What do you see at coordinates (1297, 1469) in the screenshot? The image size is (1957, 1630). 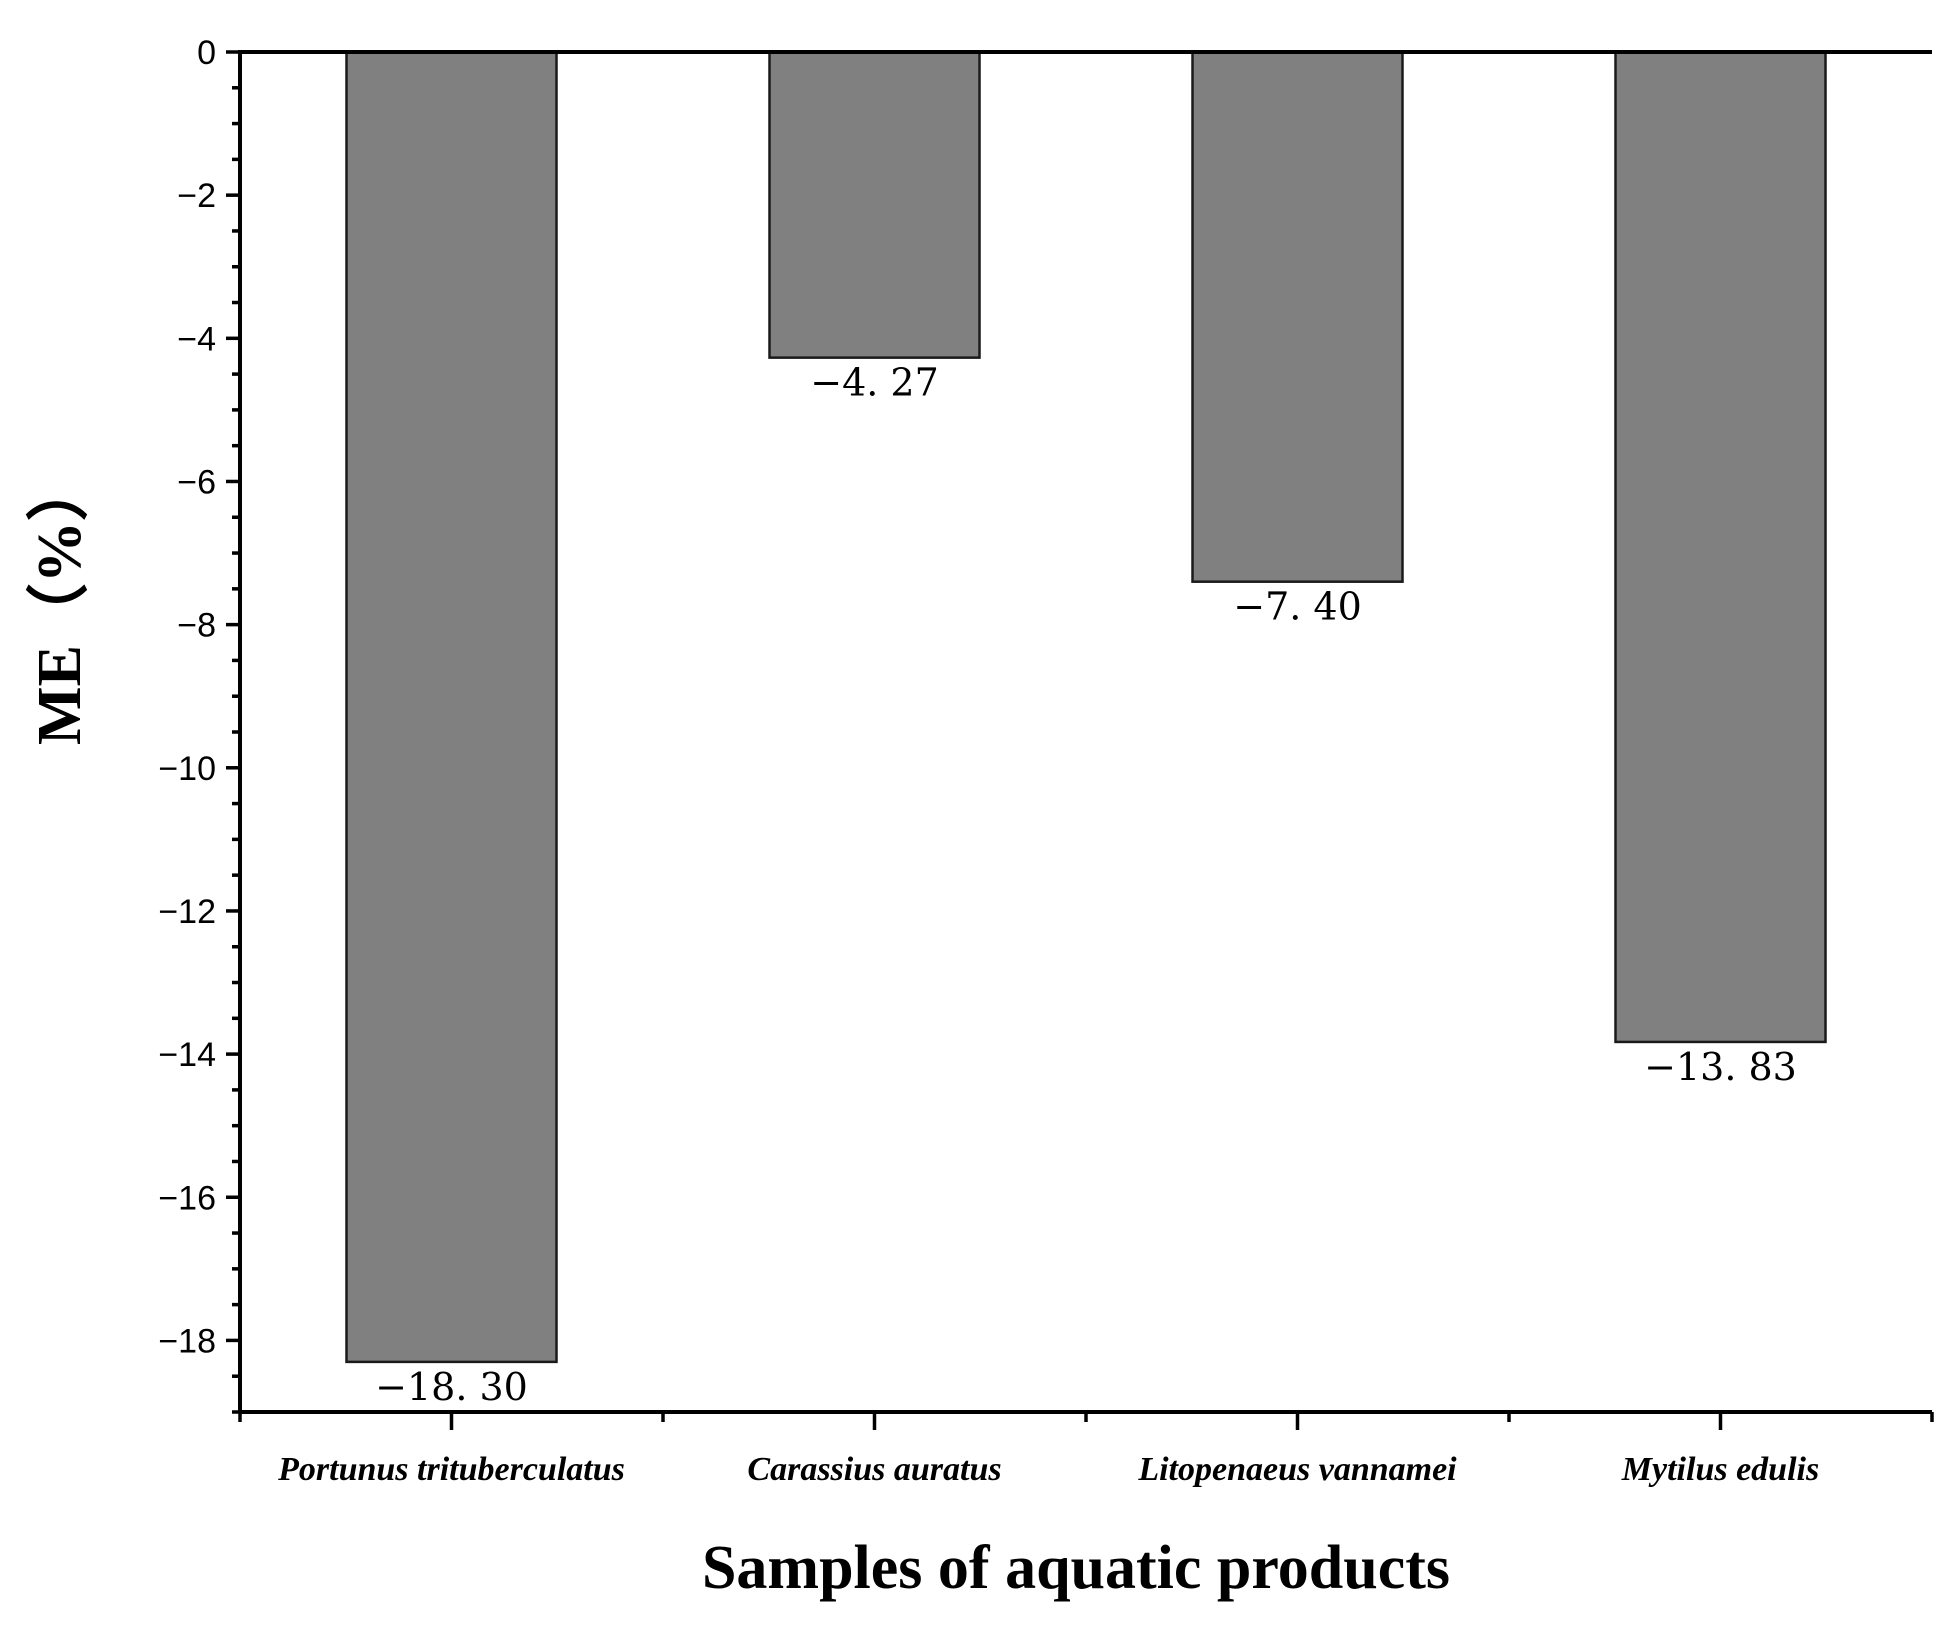 I see `x-tick-label: Litopenaeus vannamei` at bounding box center [1297, 1469].